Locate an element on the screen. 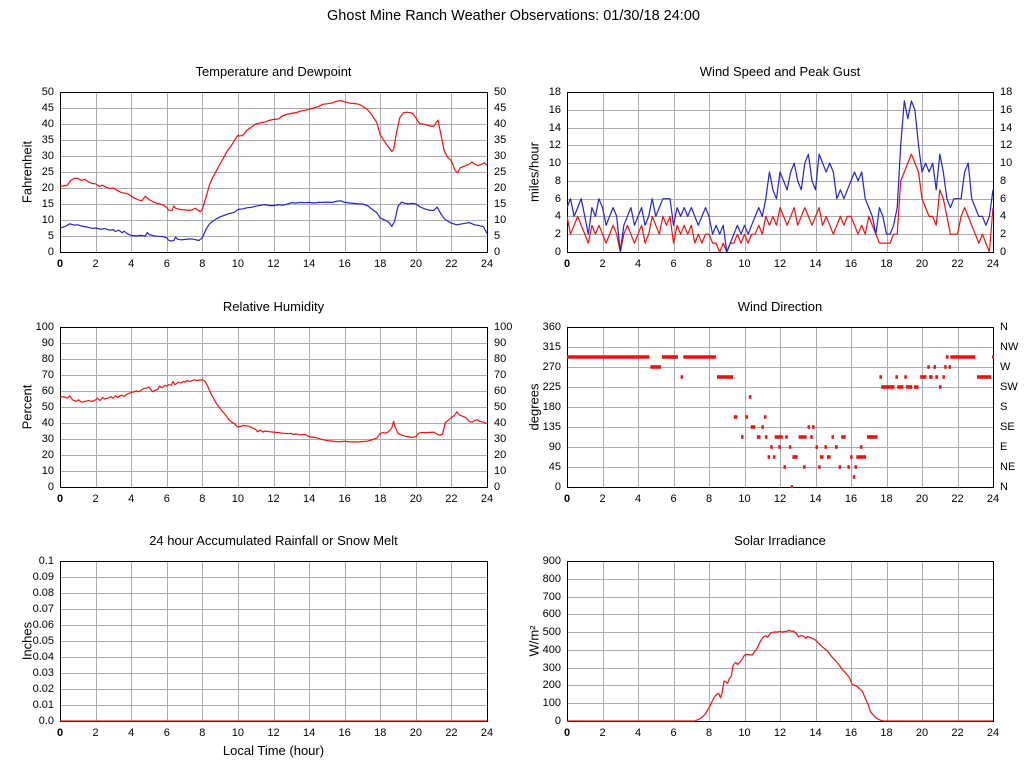  y-tick-label: 200 is located at coordinates (551, 685).